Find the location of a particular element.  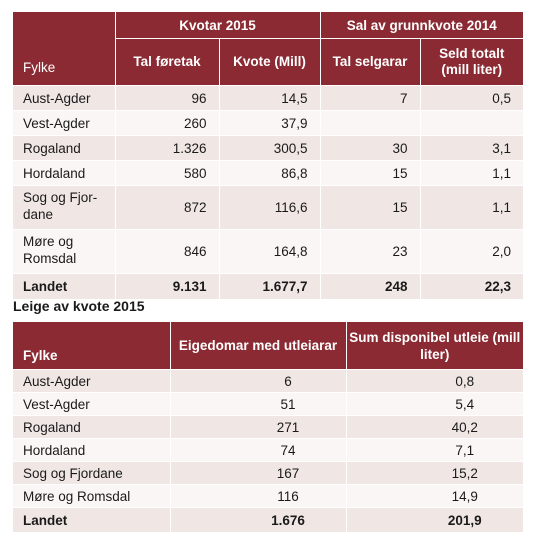

col-tal-selgarar: Tal selgarar is located at coordinates (370, 62).